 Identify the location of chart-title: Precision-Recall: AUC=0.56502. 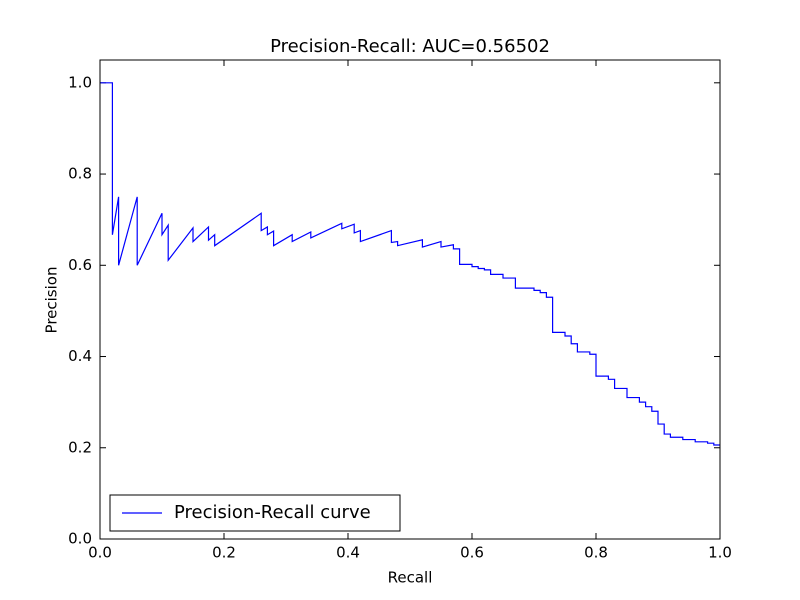
(410, 46).